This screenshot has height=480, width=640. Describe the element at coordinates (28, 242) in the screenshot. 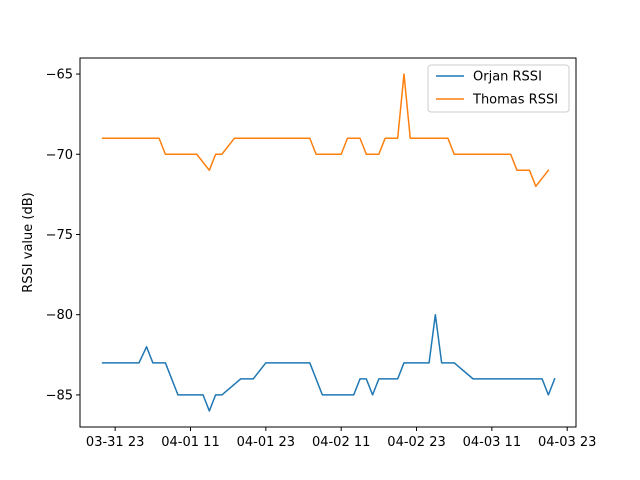

I see `y-axis-label: RSSI value (dB)` at that location.